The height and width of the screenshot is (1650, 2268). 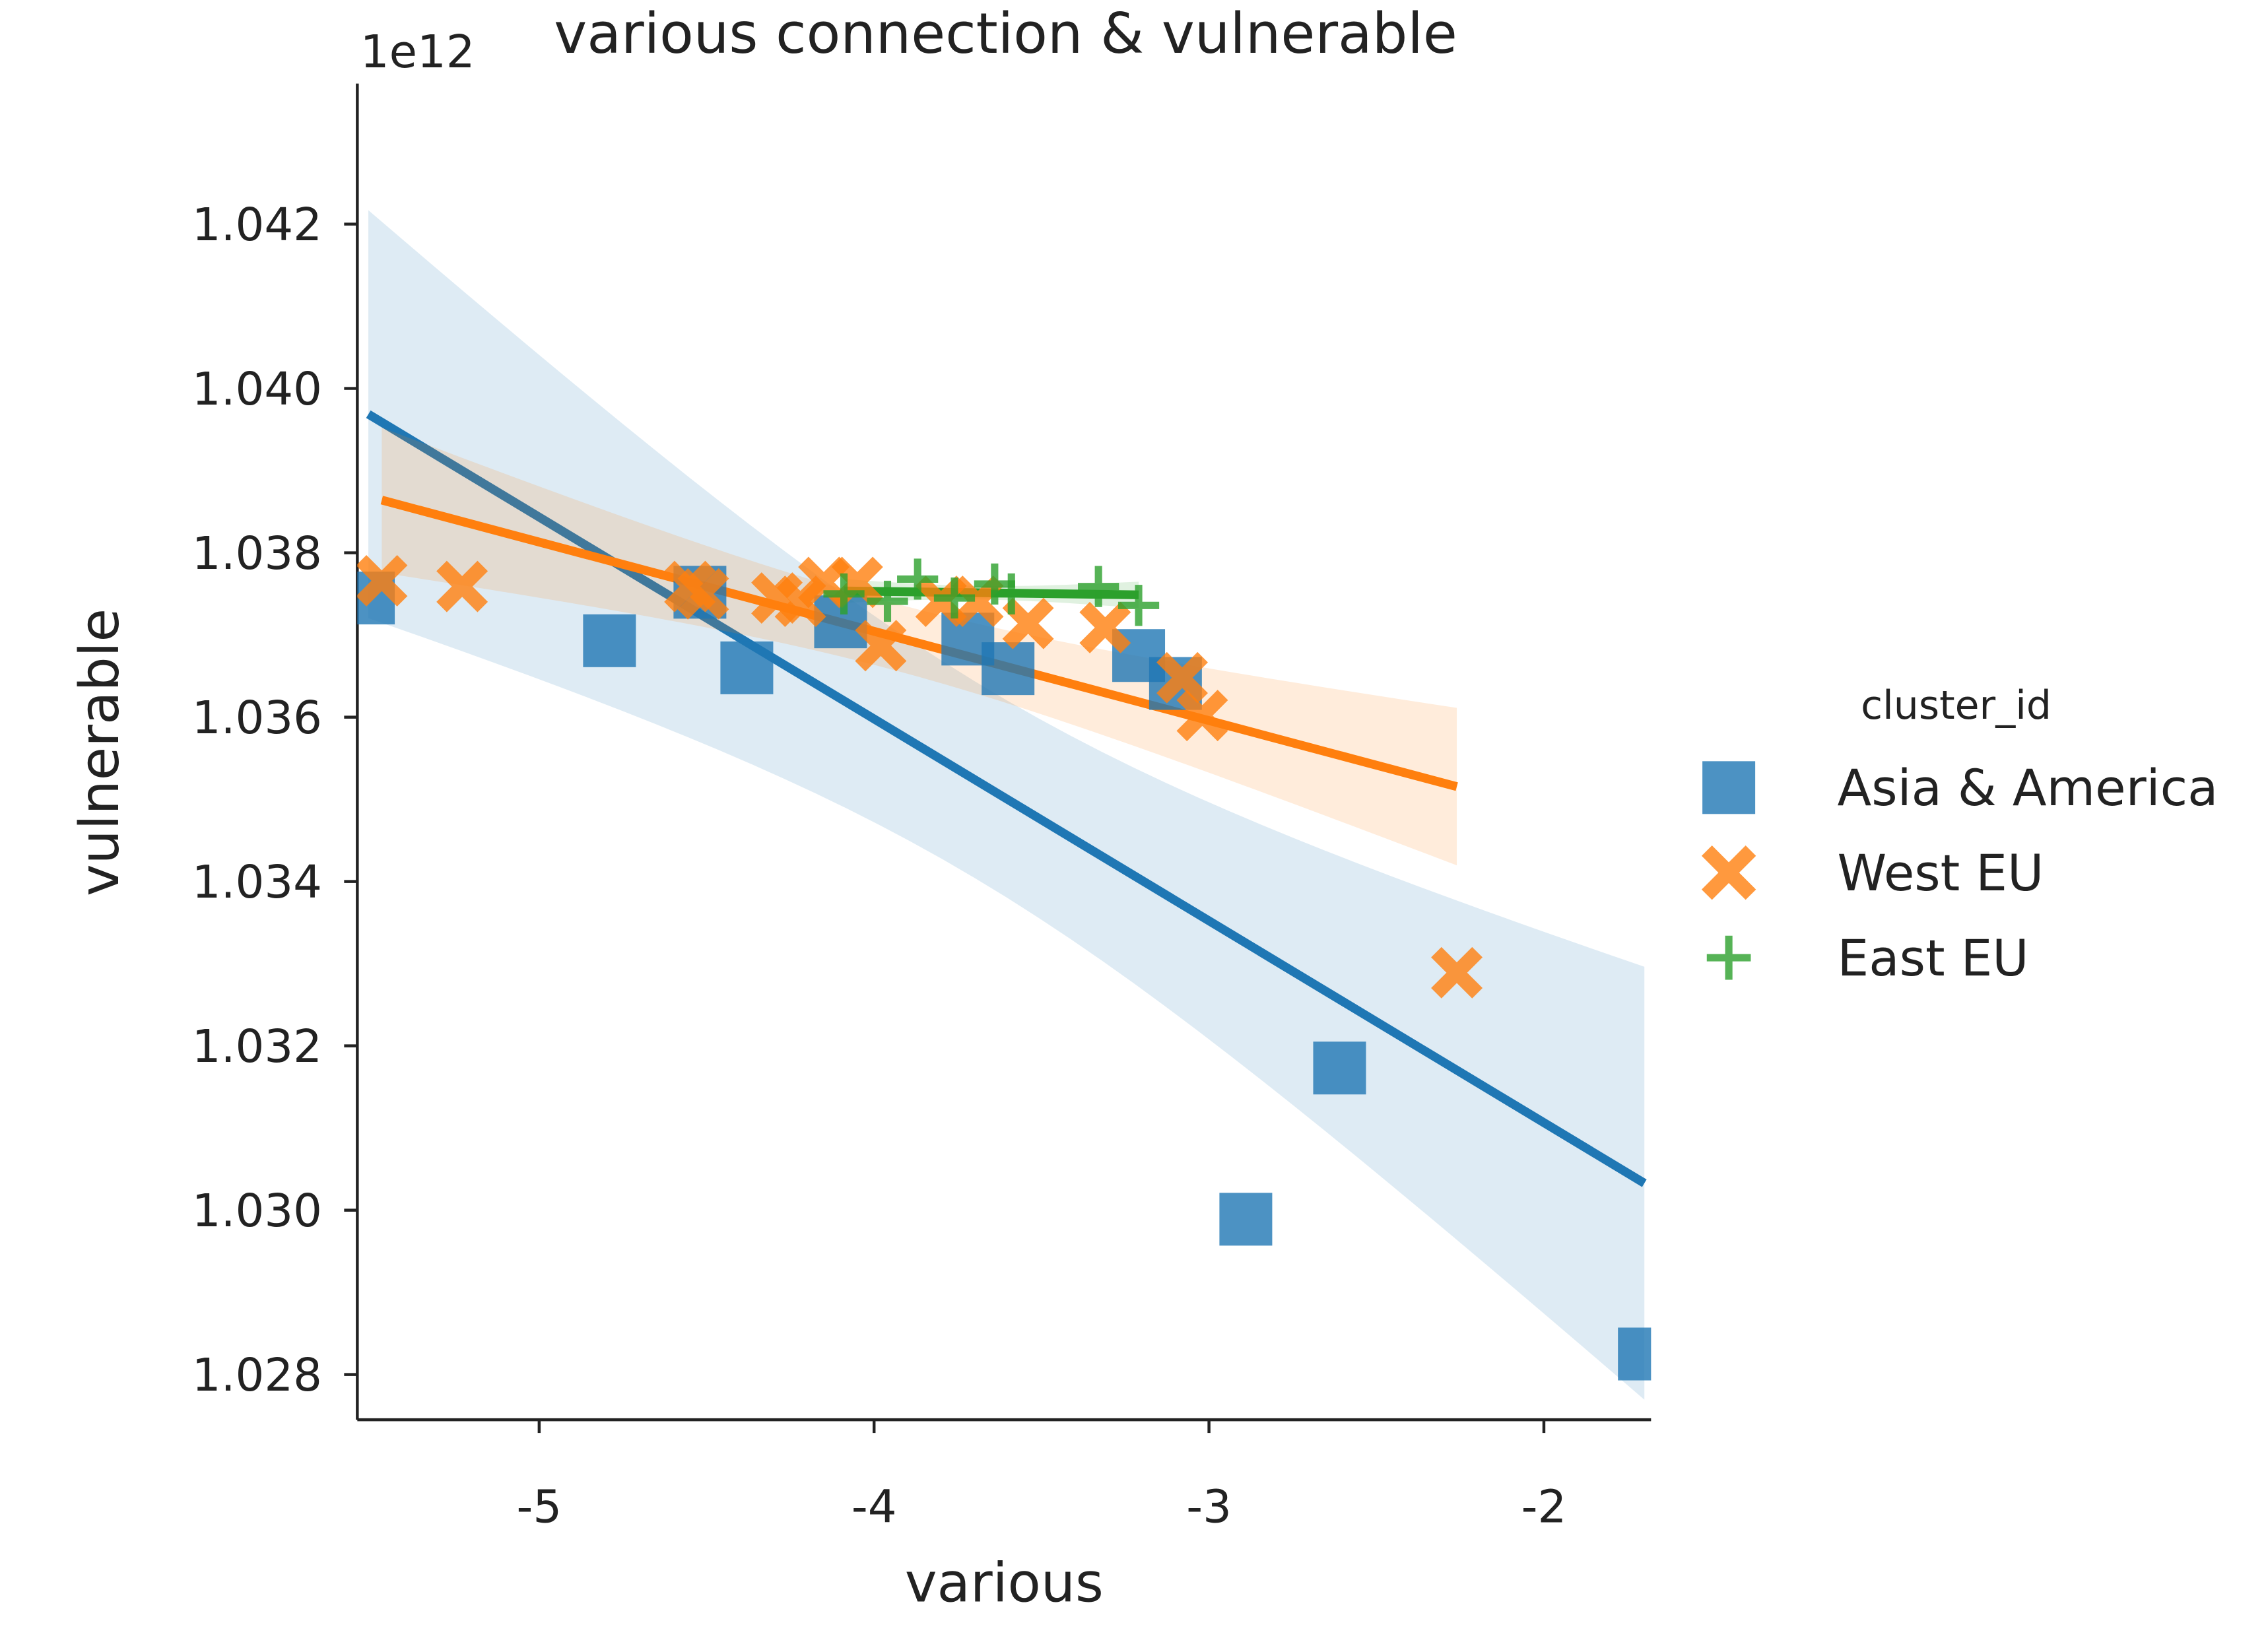 What do you see at coordinates (257, 718) in the screenshot?
I see `y-tick-label: 1.036` at bounding box center [257, 718].